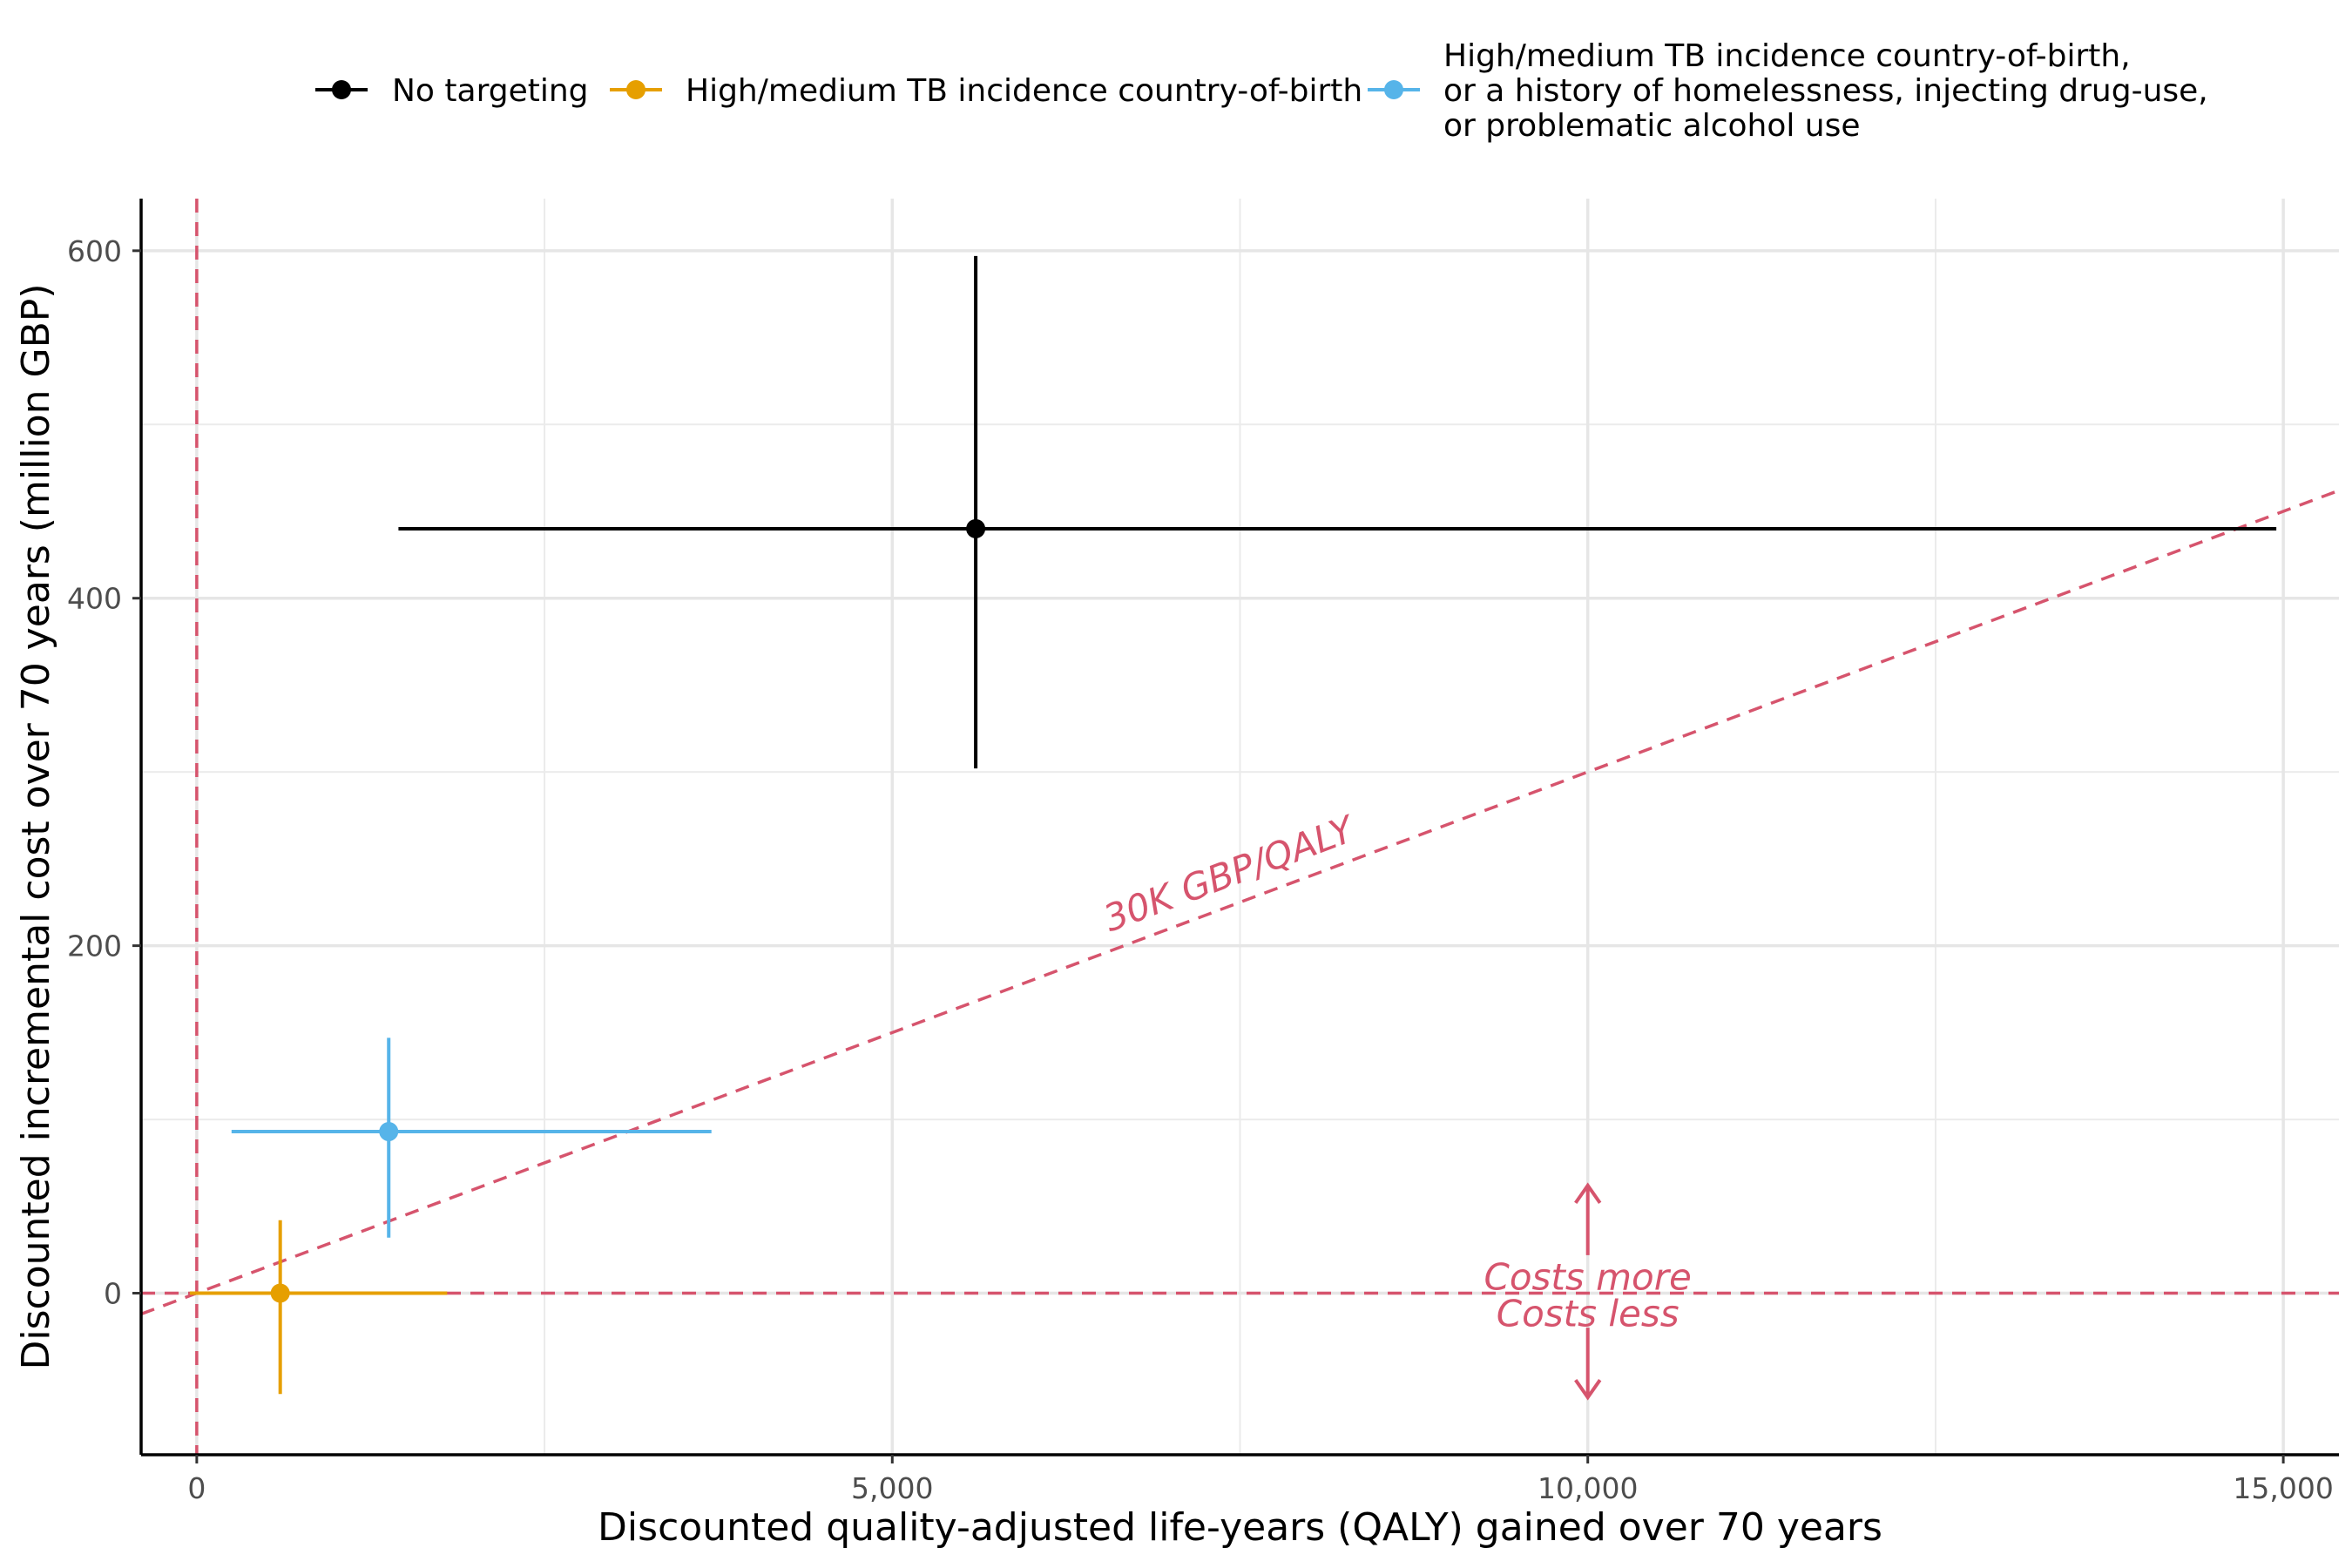 This screenshot has height=1568, width=2352. Describe the element at coordinates (1588, 1314) in the screenshot. I see `costs-less-label: Costs less` at that location.